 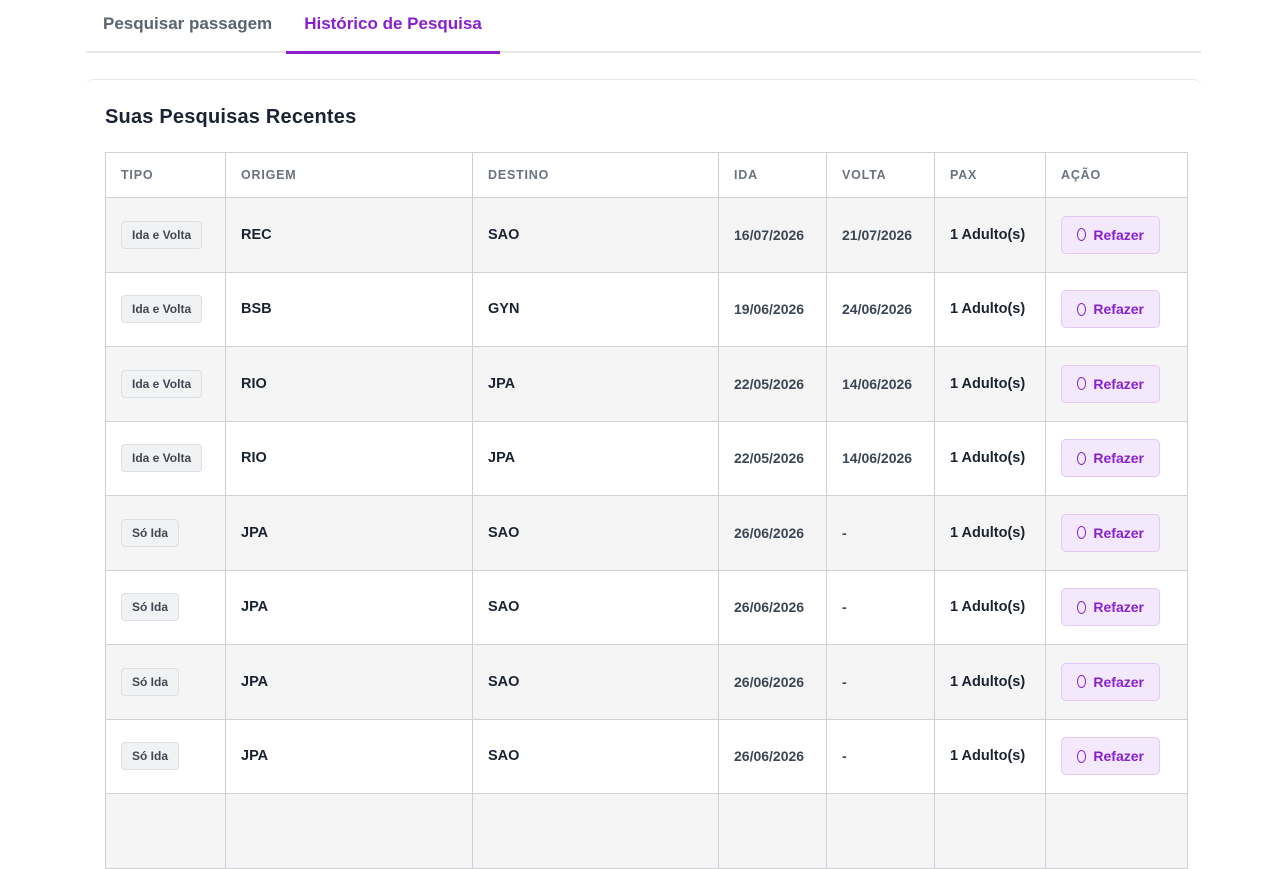 What do you see at coordinates (349, 235) in the screenshot?
I see `table-cell: REC` at bounding box center [349, 235].